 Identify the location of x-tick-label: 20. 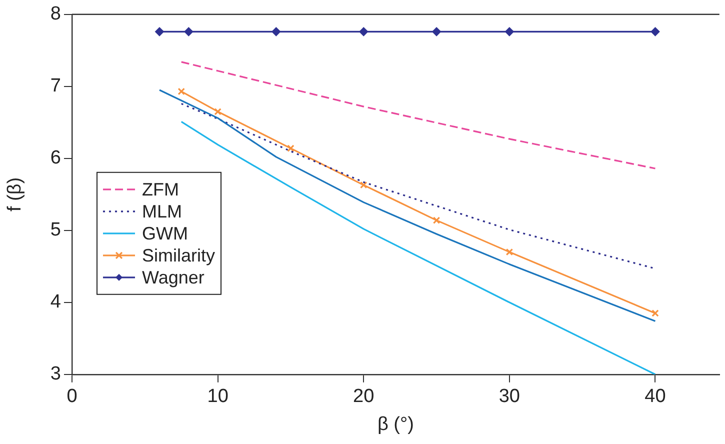
(363, 397).